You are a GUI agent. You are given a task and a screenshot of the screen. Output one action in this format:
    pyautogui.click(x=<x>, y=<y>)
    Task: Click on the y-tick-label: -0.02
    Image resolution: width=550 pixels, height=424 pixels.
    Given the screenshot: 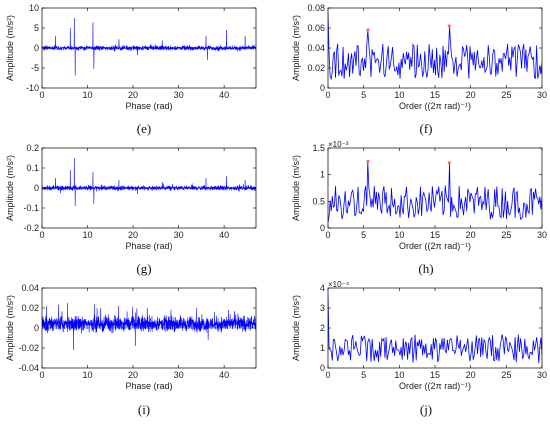 What is the action you would take?
    pyautogui.click(x=28, y=348)
    